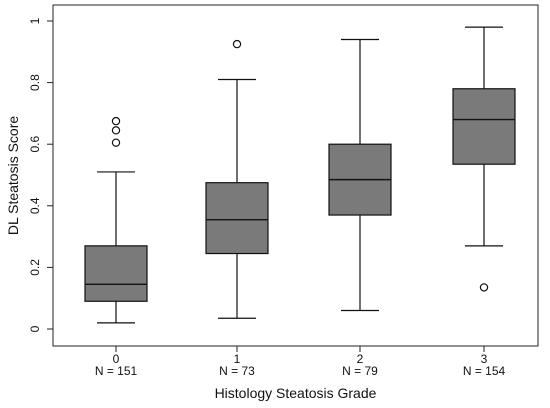 The height and width of the screenshot is (408, 550). Describe the element at coordinates (35, 82) in the screenshot. I see `y-tick-label: 0.8` at that location.